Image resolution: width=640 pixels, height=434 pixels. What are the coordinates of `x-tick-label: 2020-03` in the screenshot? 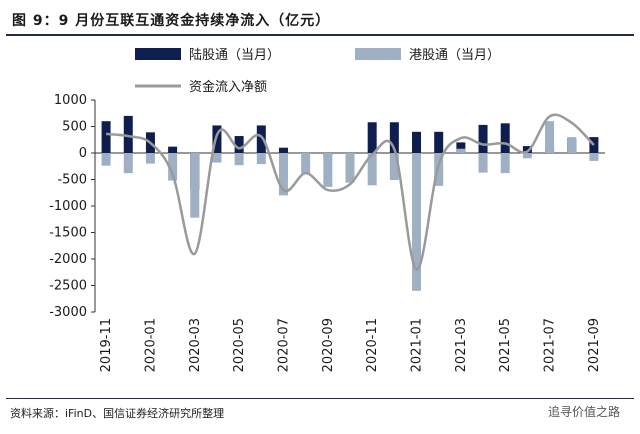 It's located at (195, 345).